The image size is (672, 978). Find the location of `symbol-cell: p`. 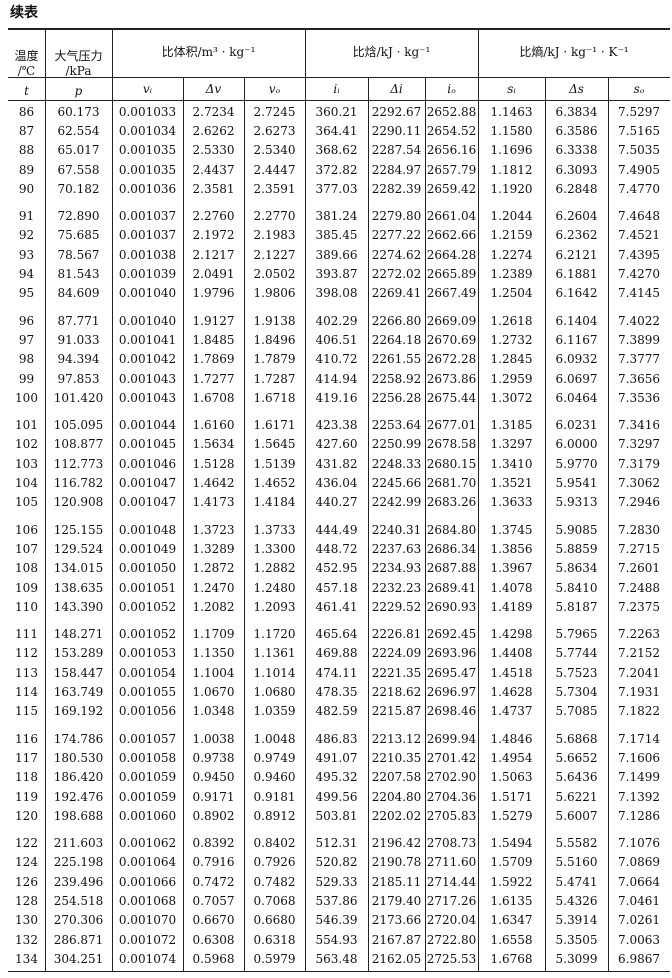

symbol-cell: p is located at coordinates (78, 90).